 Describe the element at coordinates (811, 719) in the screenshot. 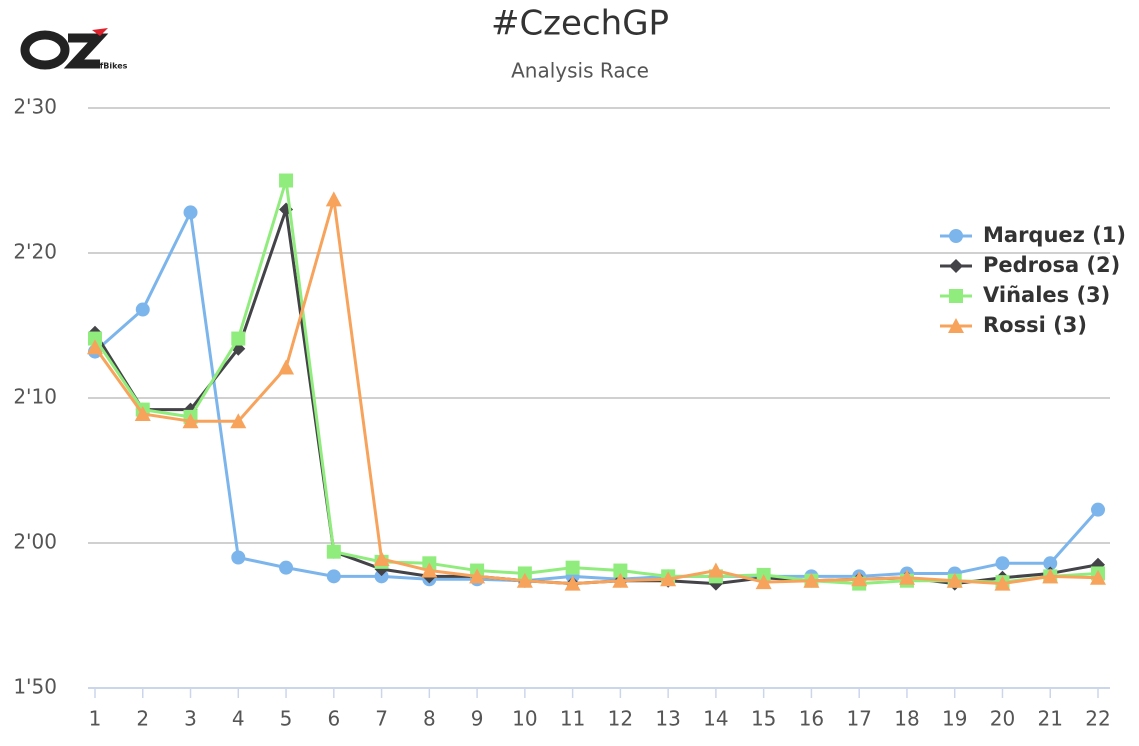

I see `x-tick-label: 16` at that location.